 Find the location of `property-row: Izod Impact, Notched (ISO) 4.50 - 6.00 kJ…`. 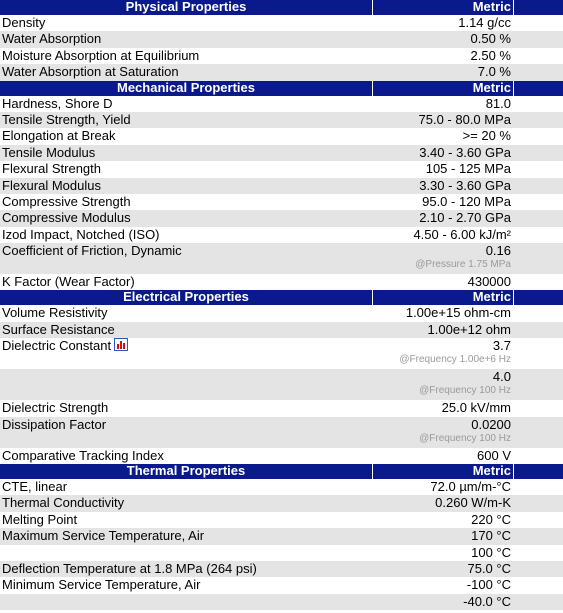

property-row: Izod Impact, Notched (ISO) 4.50 - 6.00 kJ… is located at coordinates (281, 235).